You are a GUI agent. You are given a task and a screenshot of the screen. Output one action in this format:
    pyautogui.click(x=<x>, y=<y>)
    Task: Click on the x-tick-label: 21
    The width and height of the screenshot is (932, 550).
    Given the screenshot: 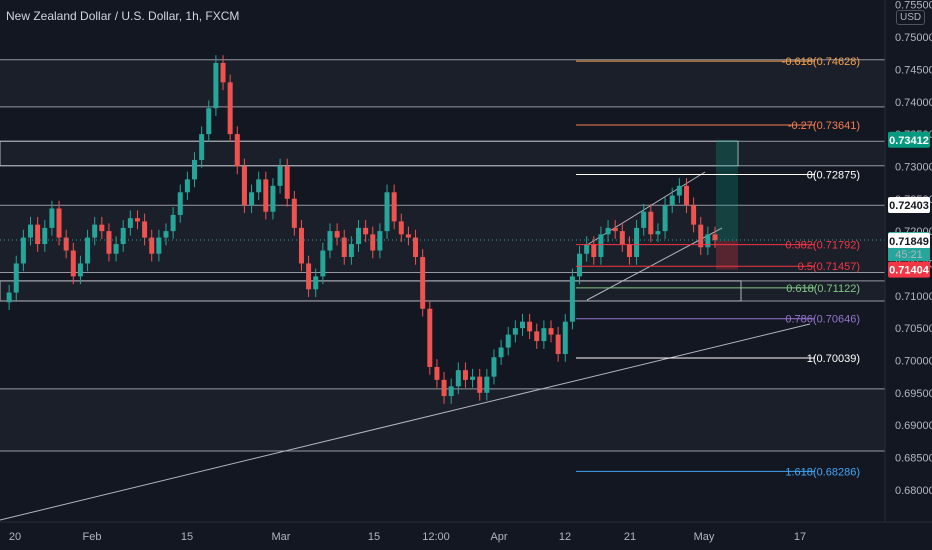 What is the action you would take?
    pyautogui.click(x=630, y=537)
    